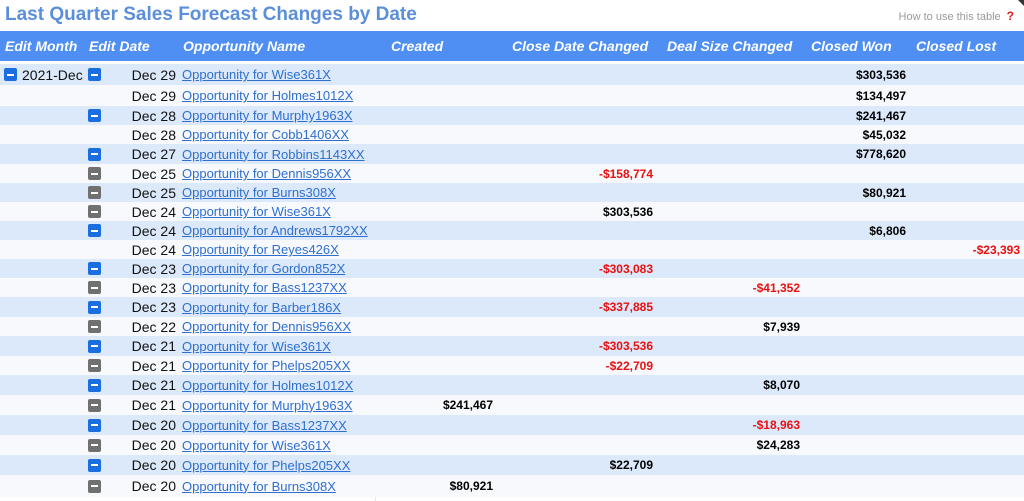 Image resolution: width=1024 pixels, height=501 pixels. I want to click on close-date-changed-value: -$158,774, so click(625, 173).